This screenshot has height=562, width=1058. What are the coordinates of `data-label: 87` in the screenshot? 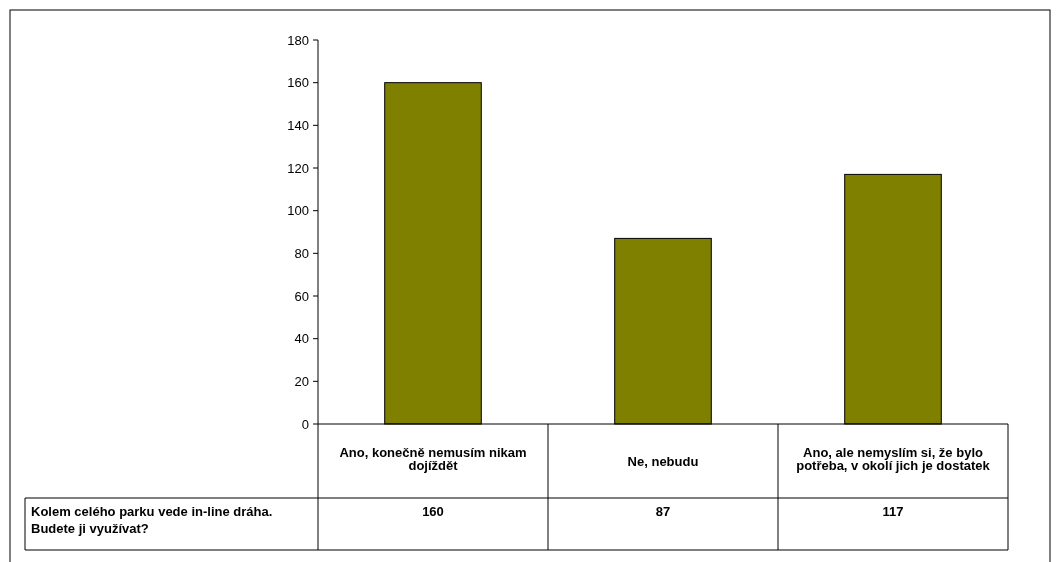 It's located at (663, 511).